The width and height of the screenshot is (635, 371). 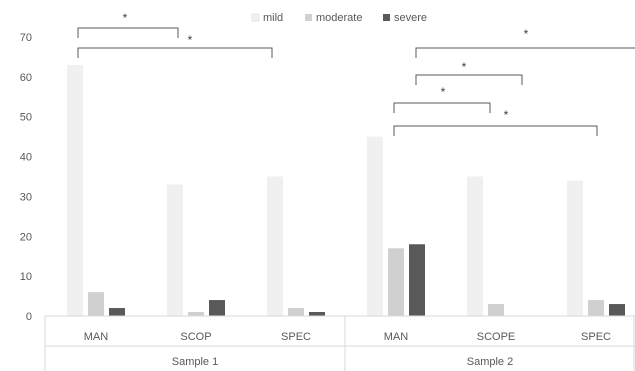 I want to click on legend: mild moderate severe, so click(x=339, y=18).